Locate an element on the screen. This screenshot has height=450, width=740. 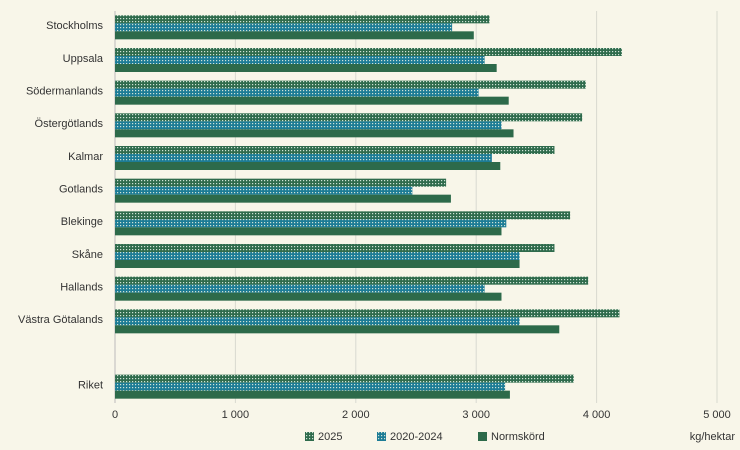
y-tick-label: Södermanlands is located at coordinates (65, 92).